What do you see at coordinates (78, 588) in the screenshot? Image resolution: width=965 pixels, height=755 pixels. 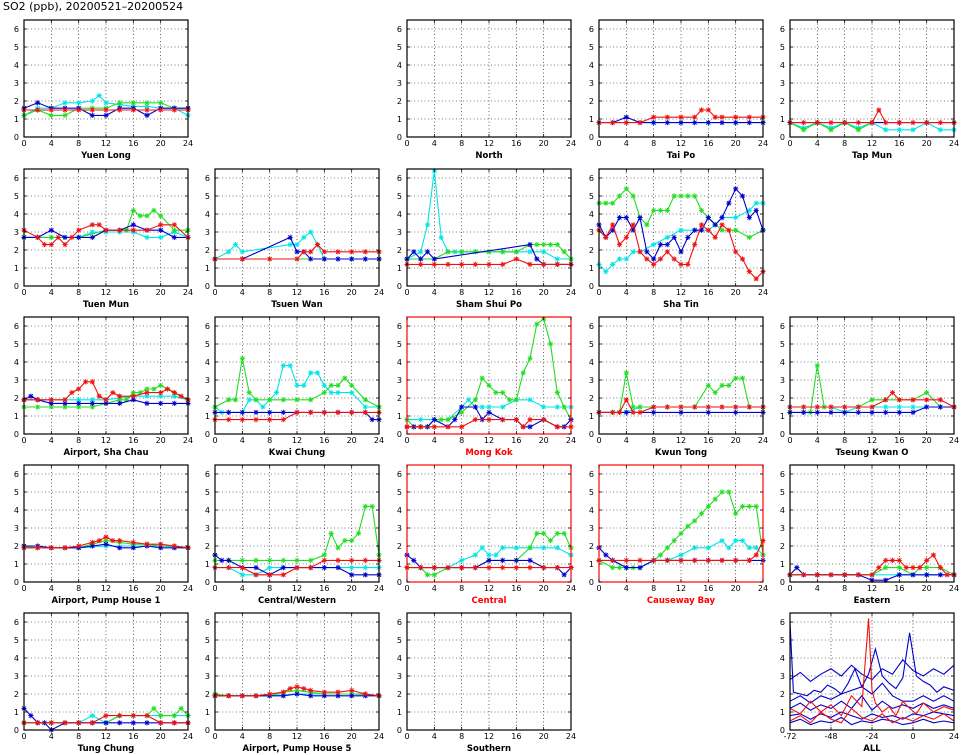 I see `x-tick-label: 8` at bounding box center [78, 588].